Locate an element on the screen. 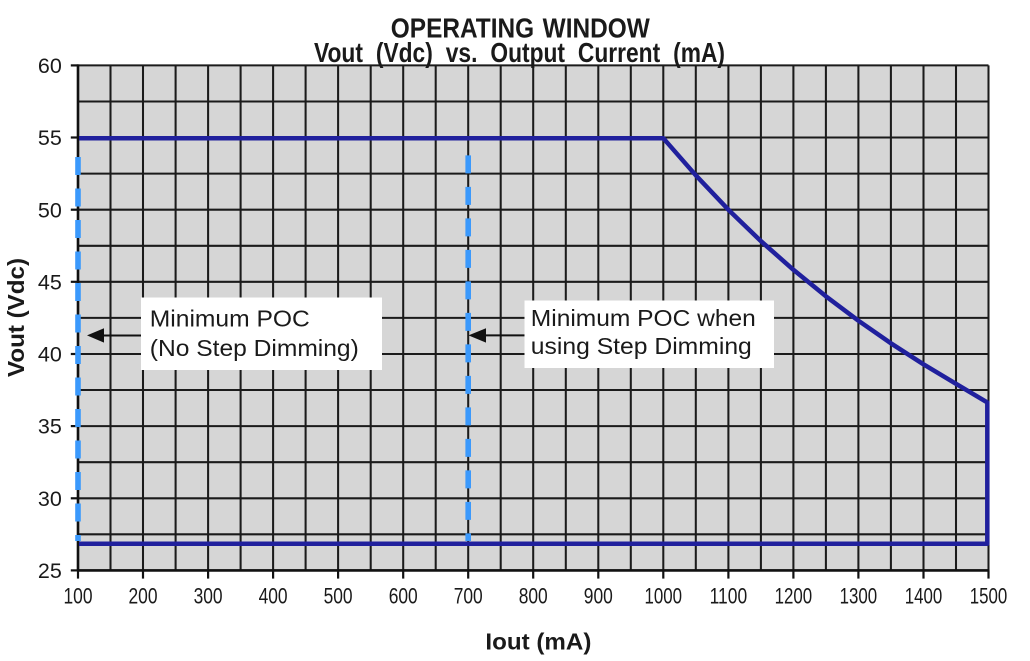 The width and height of the screenshot is (1030, 661). svg-text: 1100 is located at coordinates (729, 595).